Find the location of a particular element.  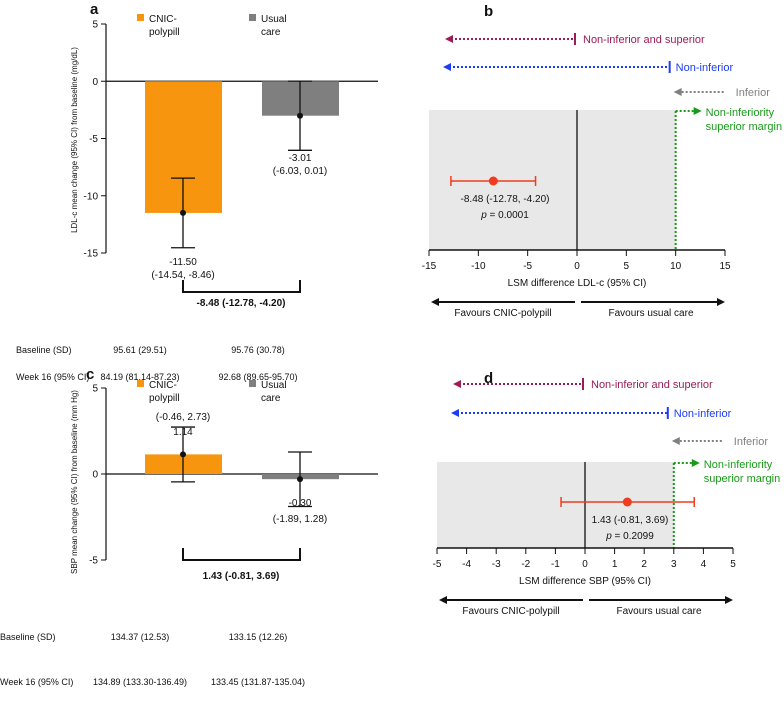

table-cell: 95.76 (30.78) is located at coordinates (258, 350).